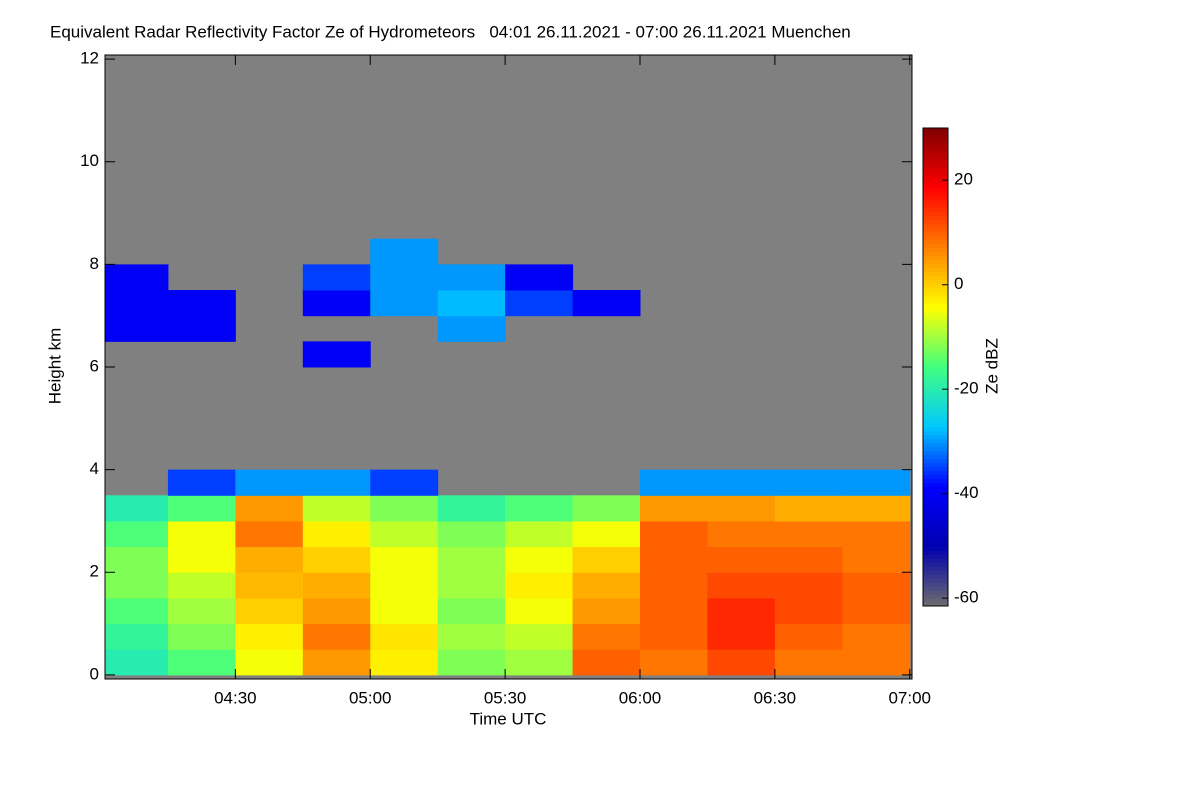 The image size is (1200, 800). I want to click on y-tick-label: 4, so click(94, 468).